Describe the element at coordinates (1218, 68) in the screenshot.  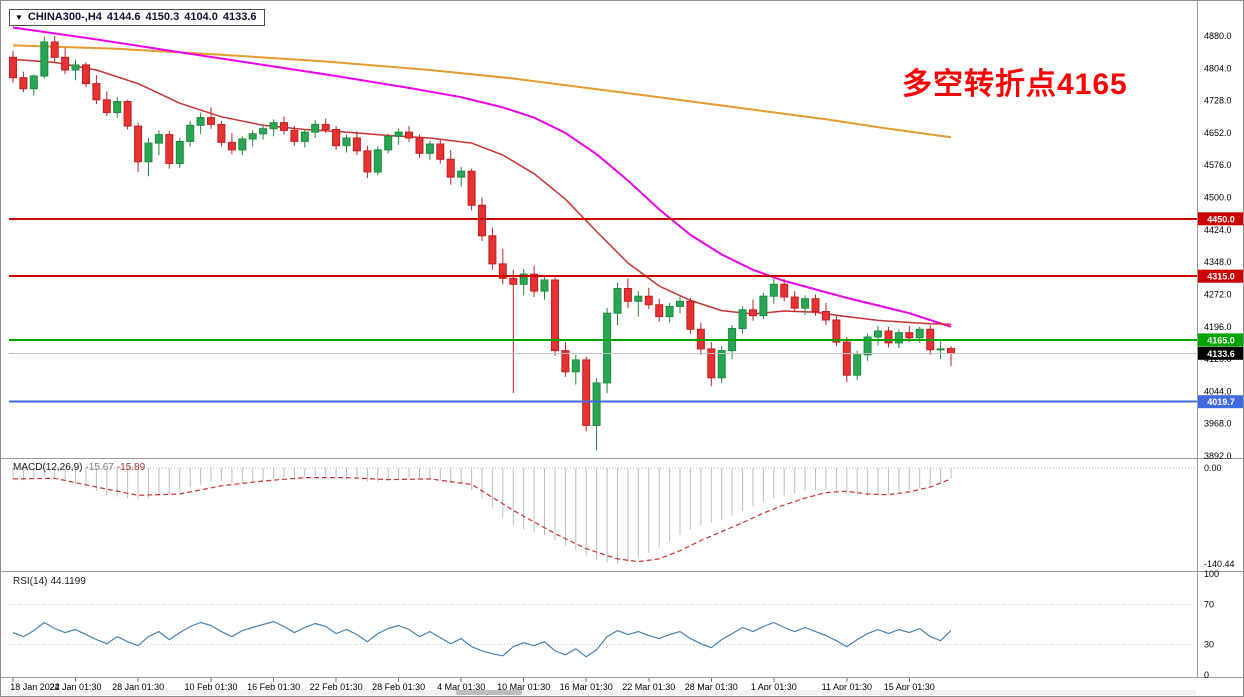
I see `svg-text: 4804.0` at that location.